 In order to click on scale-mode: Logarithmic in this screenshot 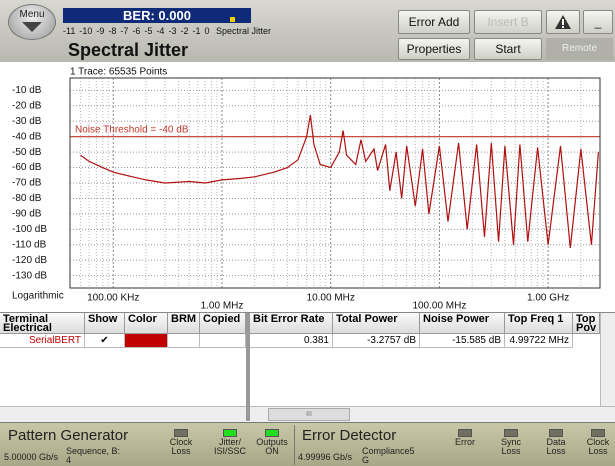, I will do `click(38, 296)`.